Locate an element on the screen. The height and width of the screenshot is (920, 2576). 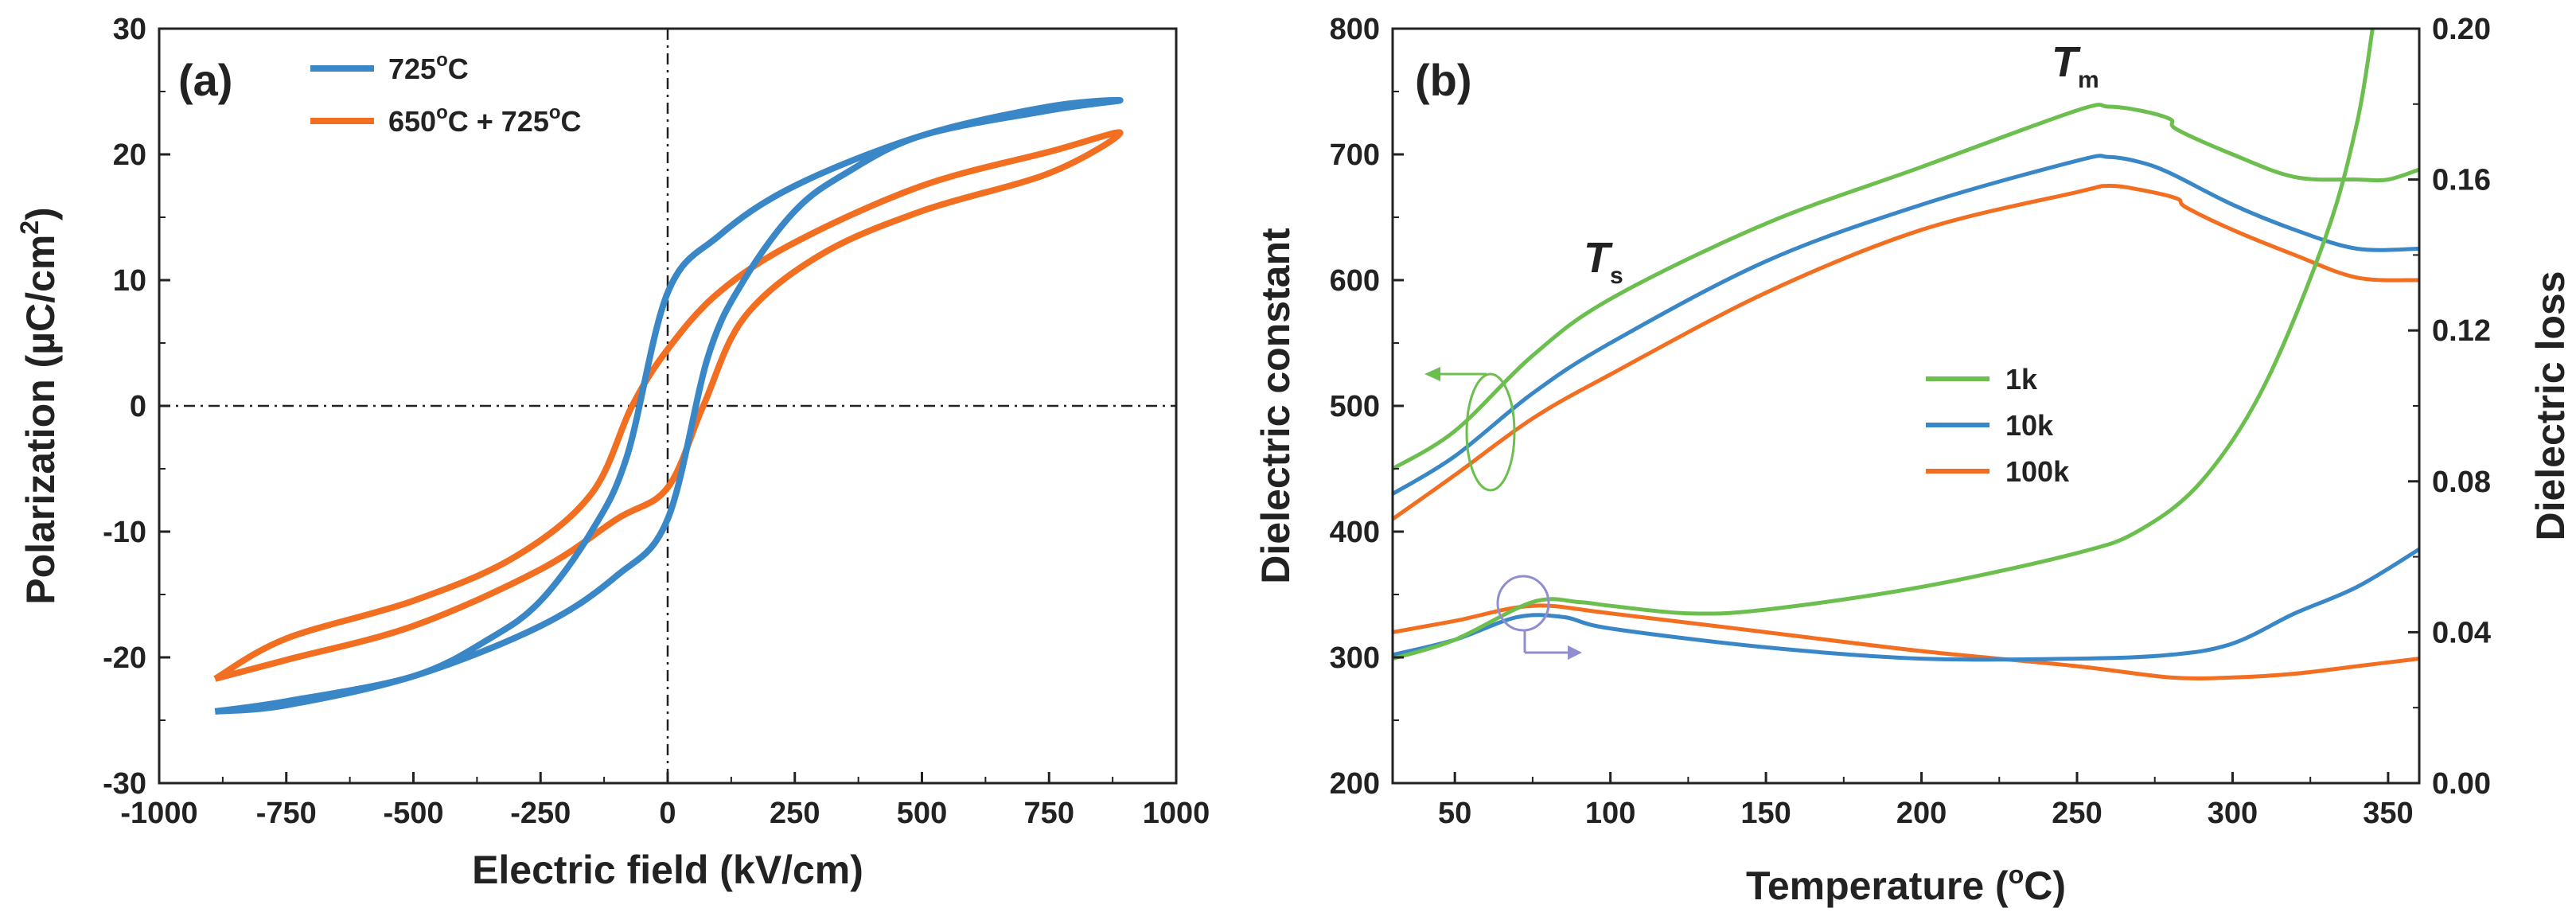
left-y-tick-label: 500 is located at coordinates (1355, 407).